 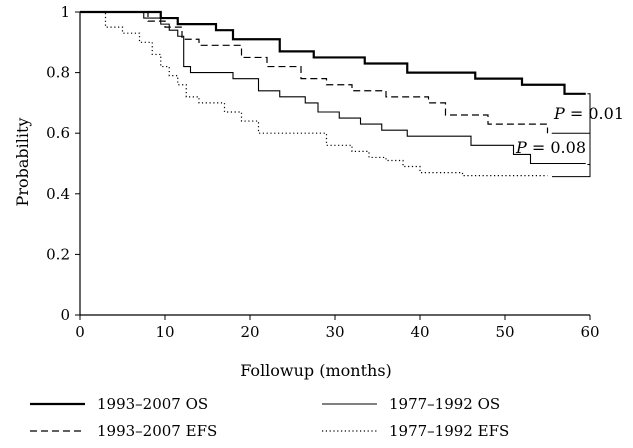 What do you see at coordinates (589, 332) in the screenshot?
I see `x-tick-label: 60` at bounding box center [589, 332].